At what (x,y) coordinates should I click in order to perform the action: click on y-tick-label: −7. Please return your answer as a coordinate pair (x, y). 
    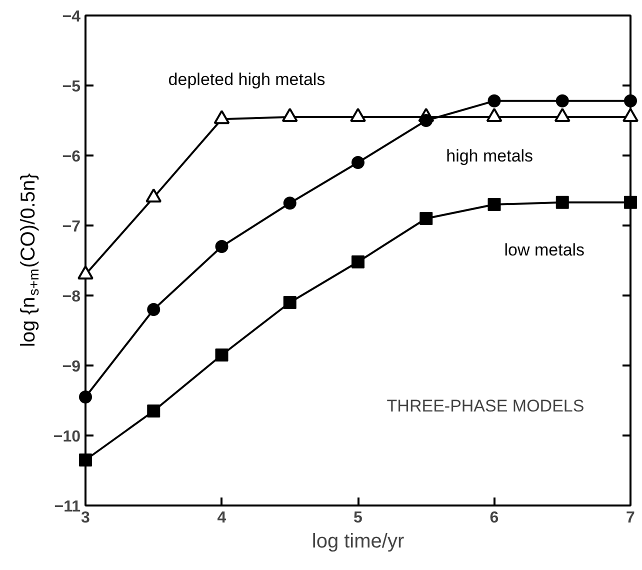
    Looking at the image, I should click on (71, 227).